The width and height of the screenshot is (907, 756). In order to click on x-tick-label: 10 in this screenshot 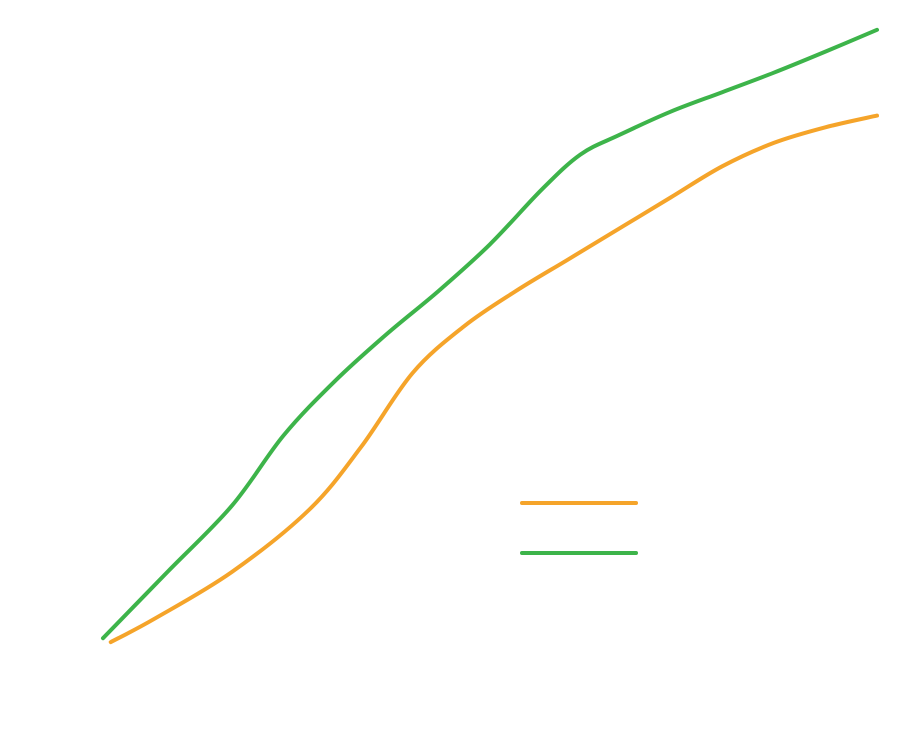, I will do `click(361, 683)`.